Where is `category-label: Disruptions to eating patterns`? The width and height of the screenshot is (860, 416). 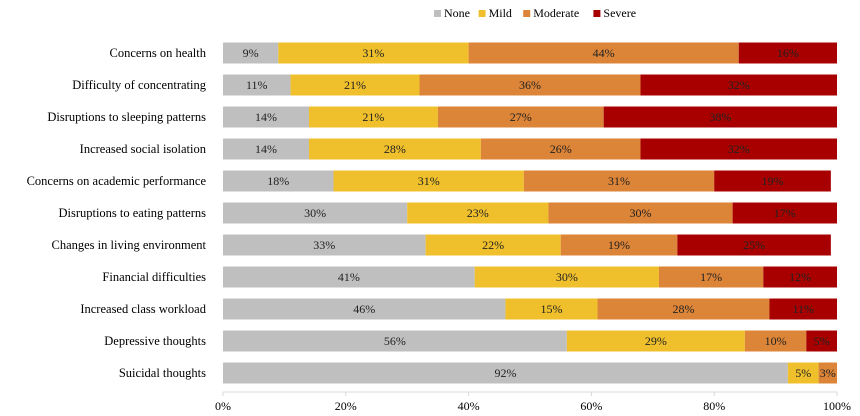
category-label: Disruptions to eating patterns is located at coordinates (132, 213).